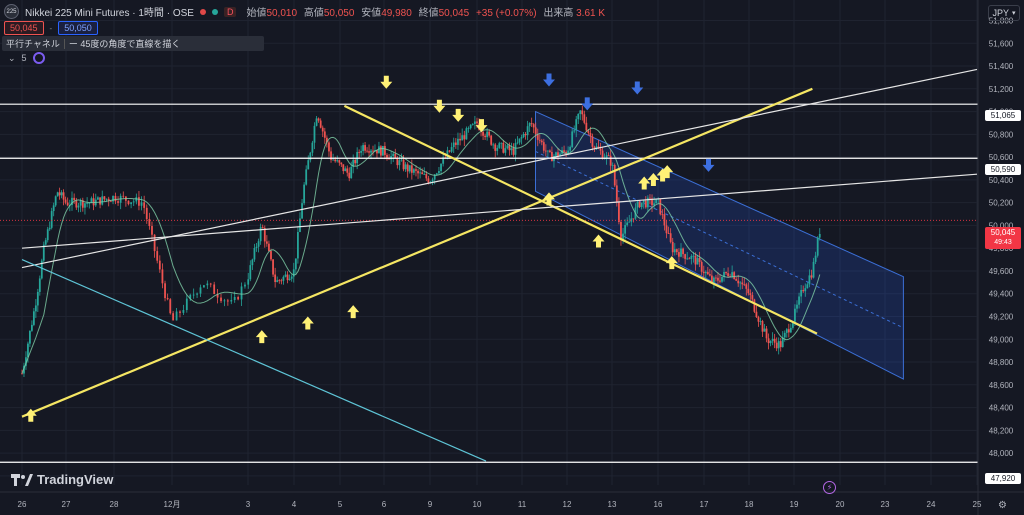 Image resolution: width=1024 pixels, height=515 pixels. Describe the element at coordinates (109, 13) in the screenshot. I see `symbol-title: Nikkei 225 Mini Futures · 1時間 · OSE` at that location.